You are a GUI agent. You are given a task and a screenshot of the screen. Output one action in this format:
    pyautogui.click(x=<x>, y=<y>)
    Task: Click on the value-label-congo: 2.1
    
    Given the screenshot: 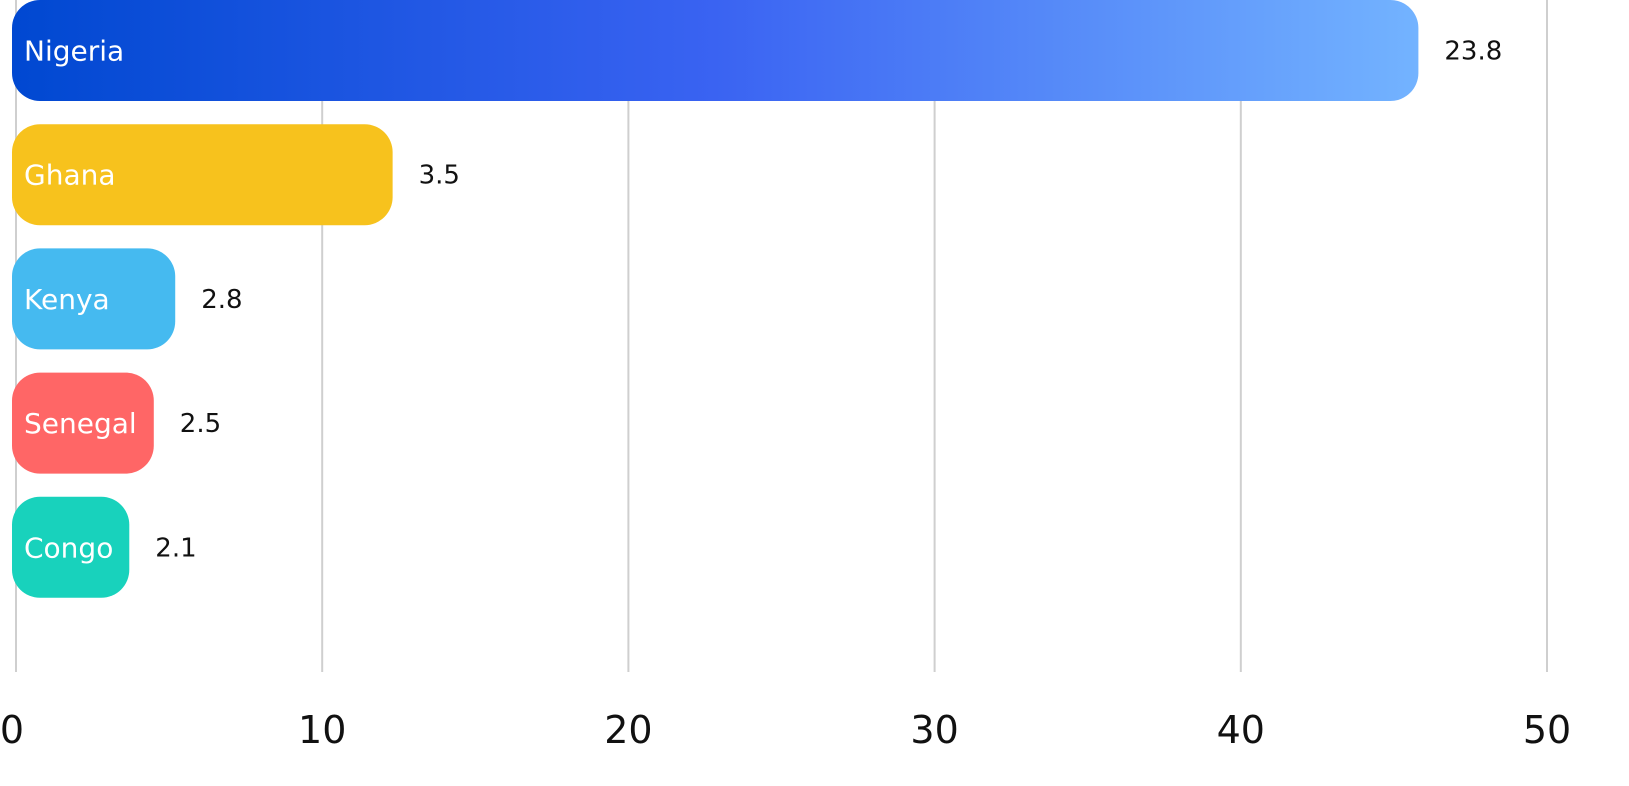 What is the action you would take?
    pyautogui.click(x=175, y=548)
    